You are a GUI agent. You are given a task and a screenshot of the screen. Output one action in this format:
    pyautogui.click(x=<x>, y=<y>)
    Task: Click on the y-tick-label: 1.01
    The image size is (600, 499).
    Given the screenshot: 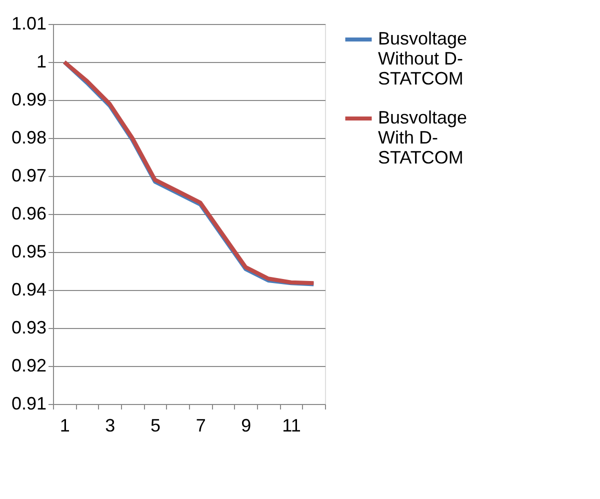 What is the action you would take?
    pyautogui.click(x=28, y=24)
    